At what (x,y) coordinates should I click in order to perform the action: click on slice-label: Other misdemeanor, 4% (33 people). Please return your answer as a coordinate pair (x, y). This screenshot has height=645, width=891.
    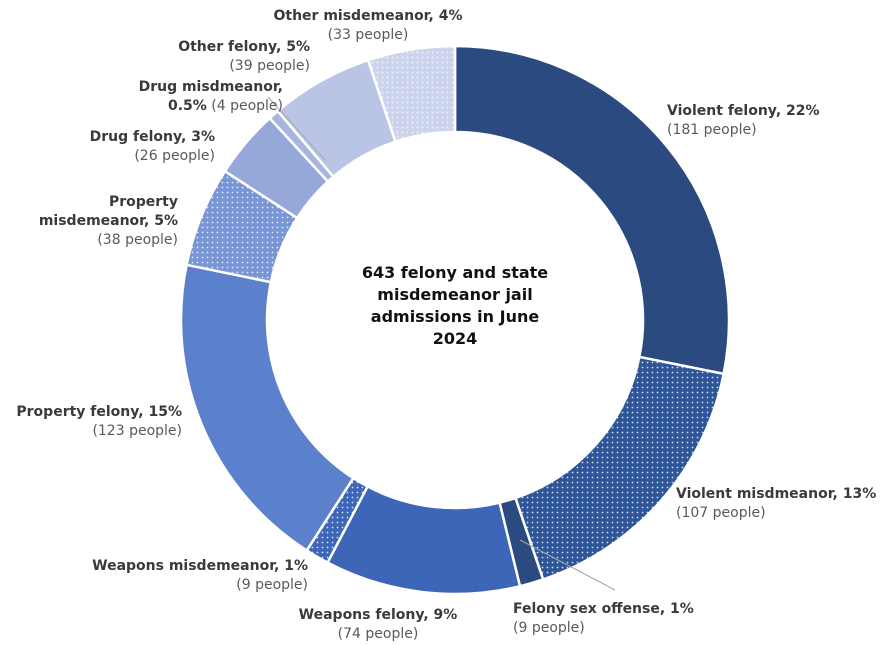
    Looking at the image, I should click on (368, 26).